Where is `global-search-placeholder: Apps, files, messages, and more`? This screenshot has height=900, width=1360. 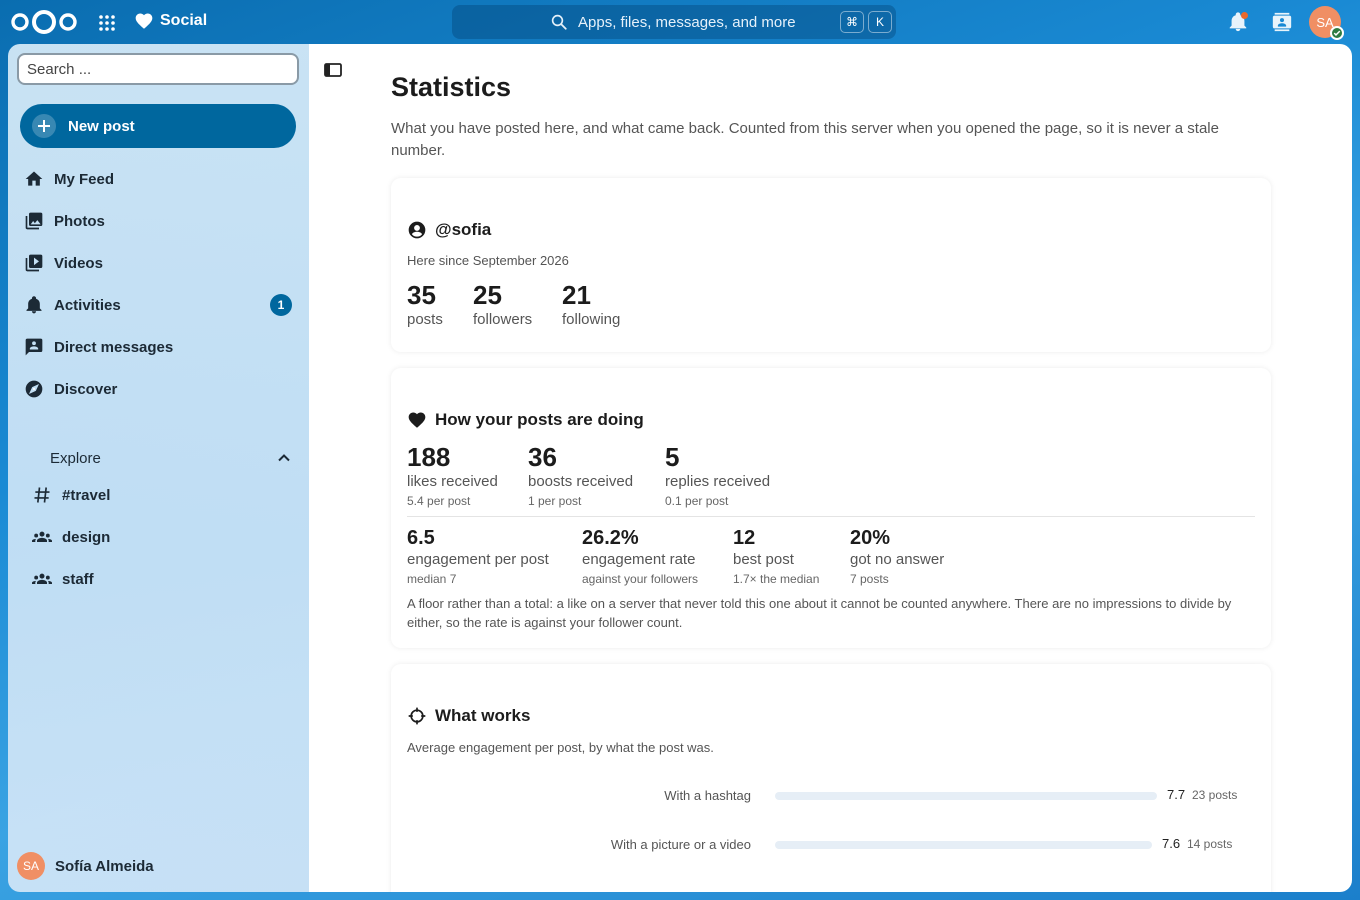 global-search-placeholder: Apps, files, messages, and more is located at coordinates (687, 22).